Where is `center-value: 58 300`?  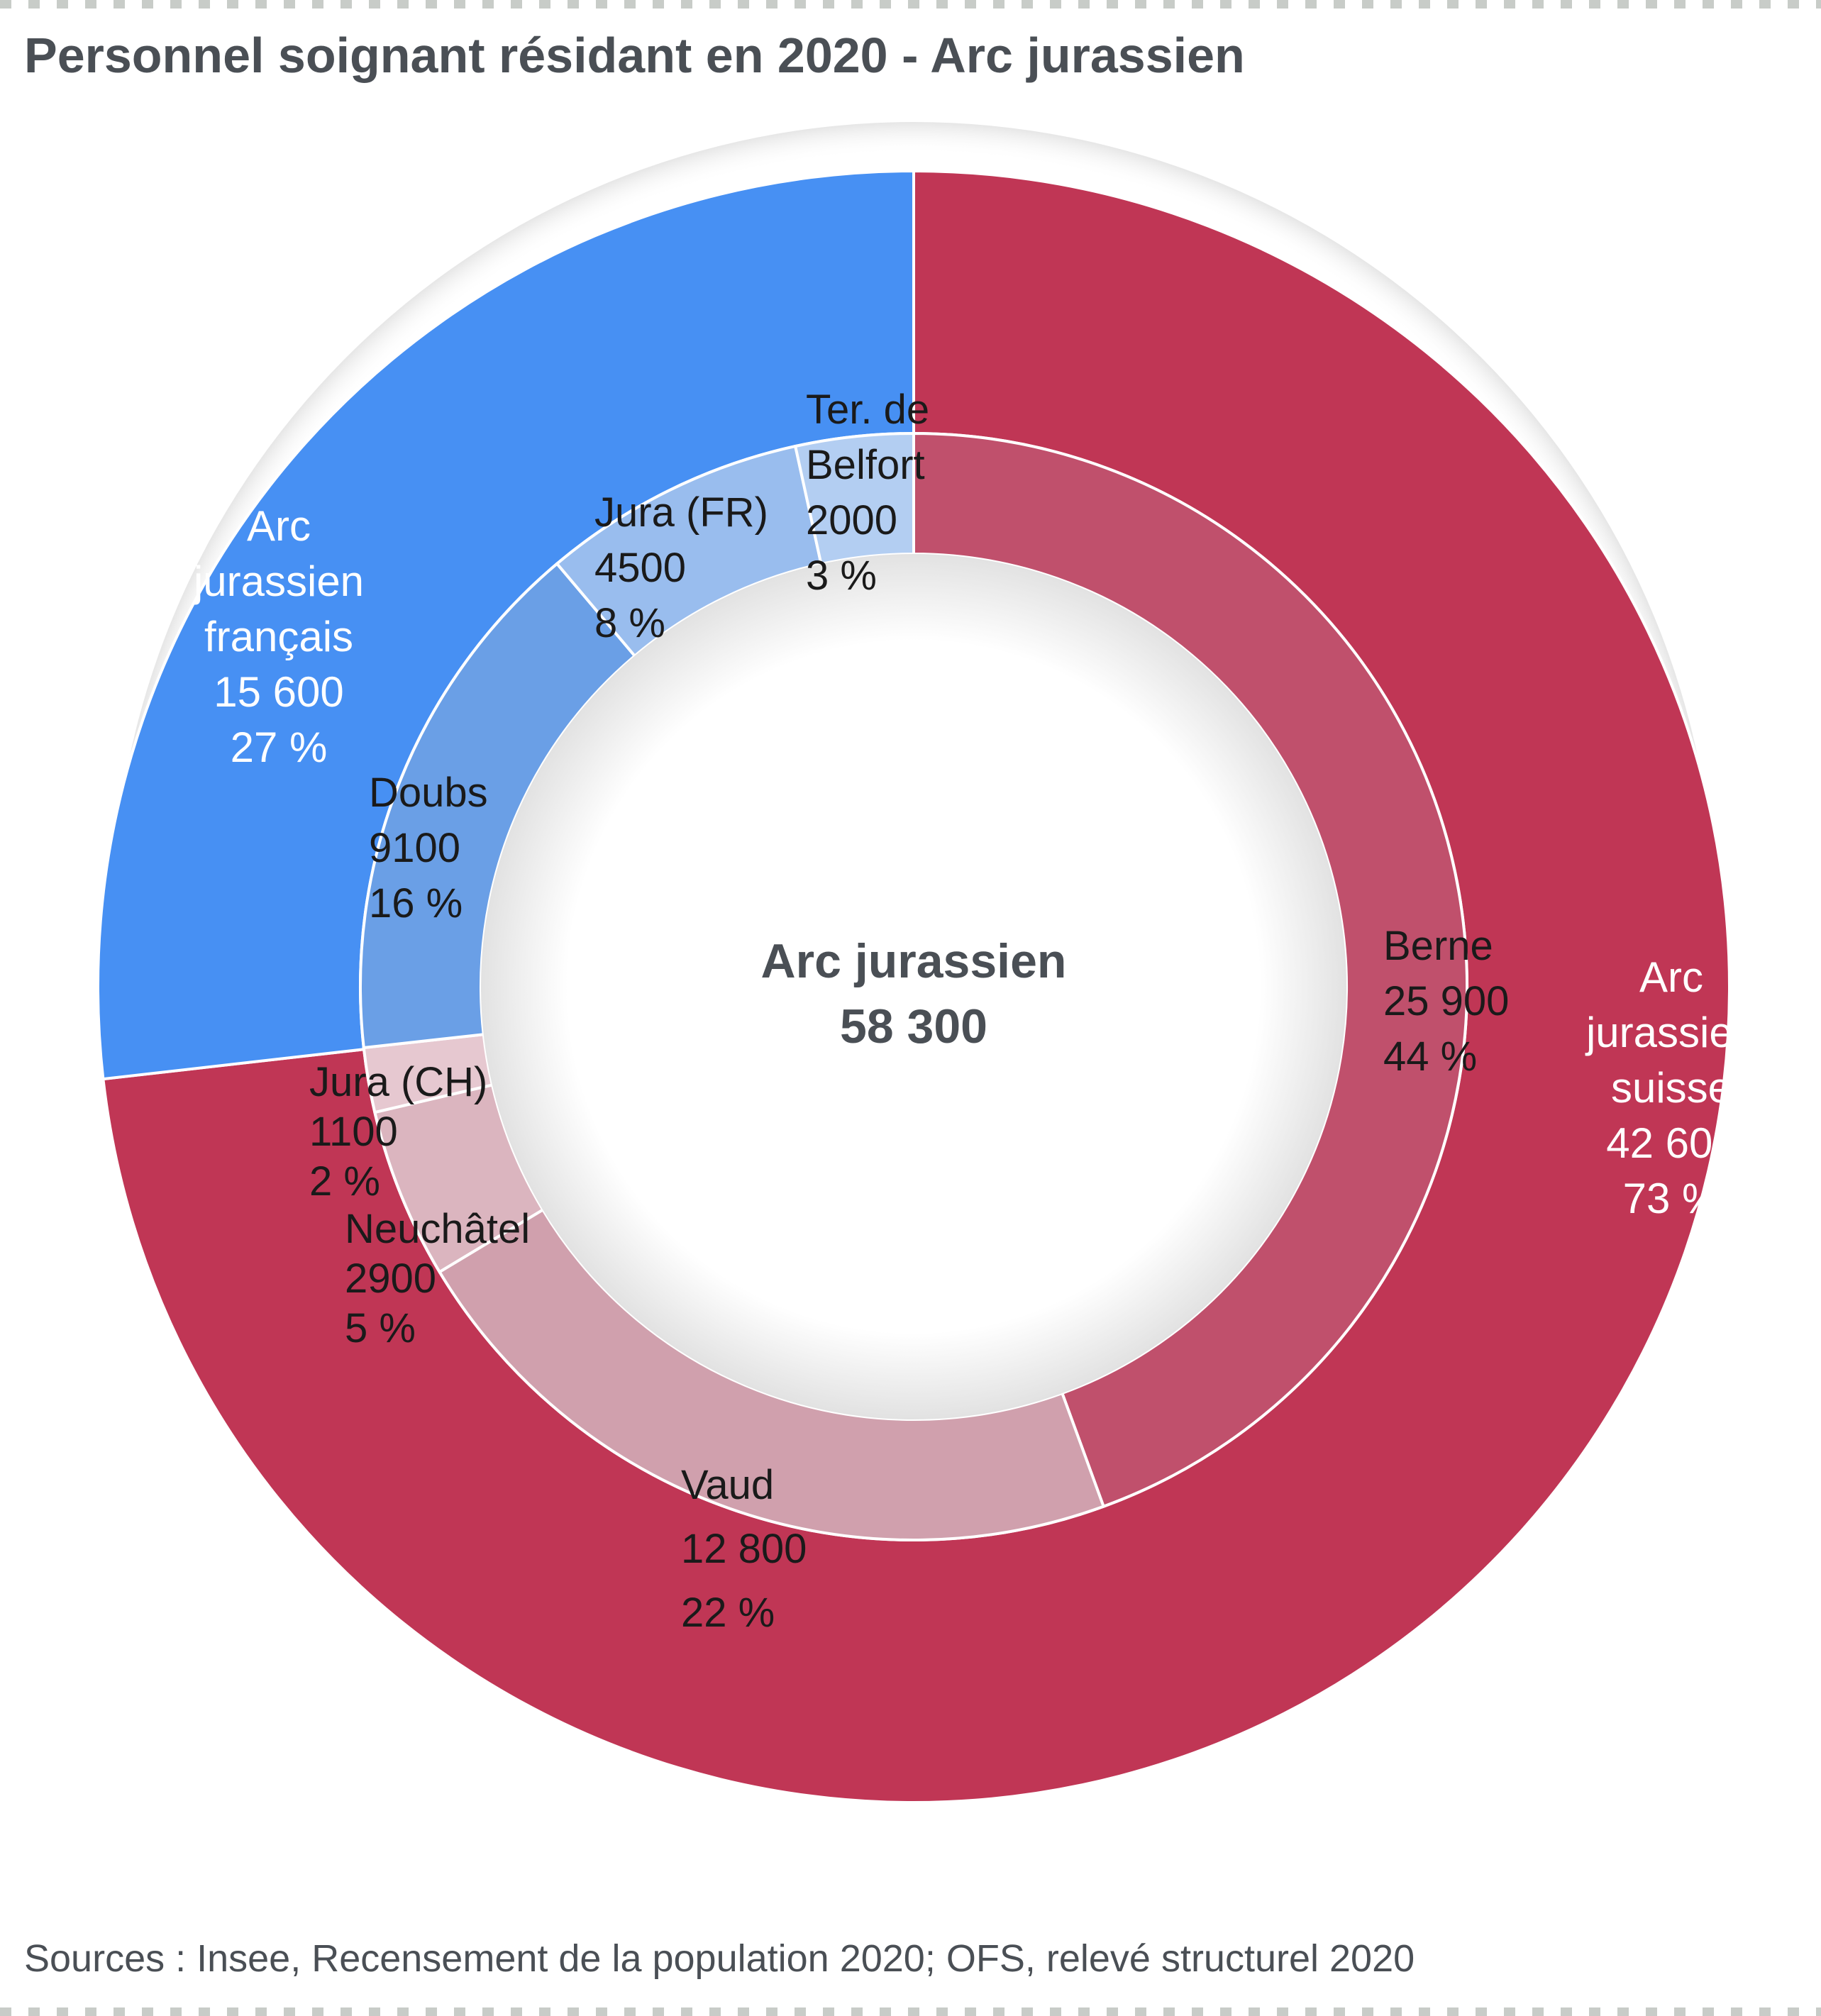
center-value: 58 300 is located at coordinates (913, 1026).